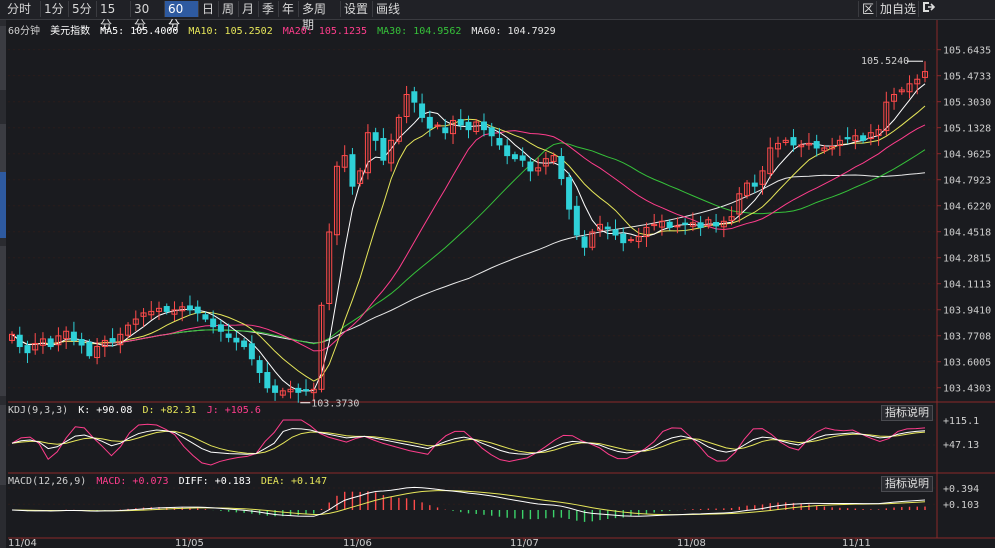 This screenshot has width=995, height=548. I want to click on y-tick-label: 103.9410, so click(967, 311).